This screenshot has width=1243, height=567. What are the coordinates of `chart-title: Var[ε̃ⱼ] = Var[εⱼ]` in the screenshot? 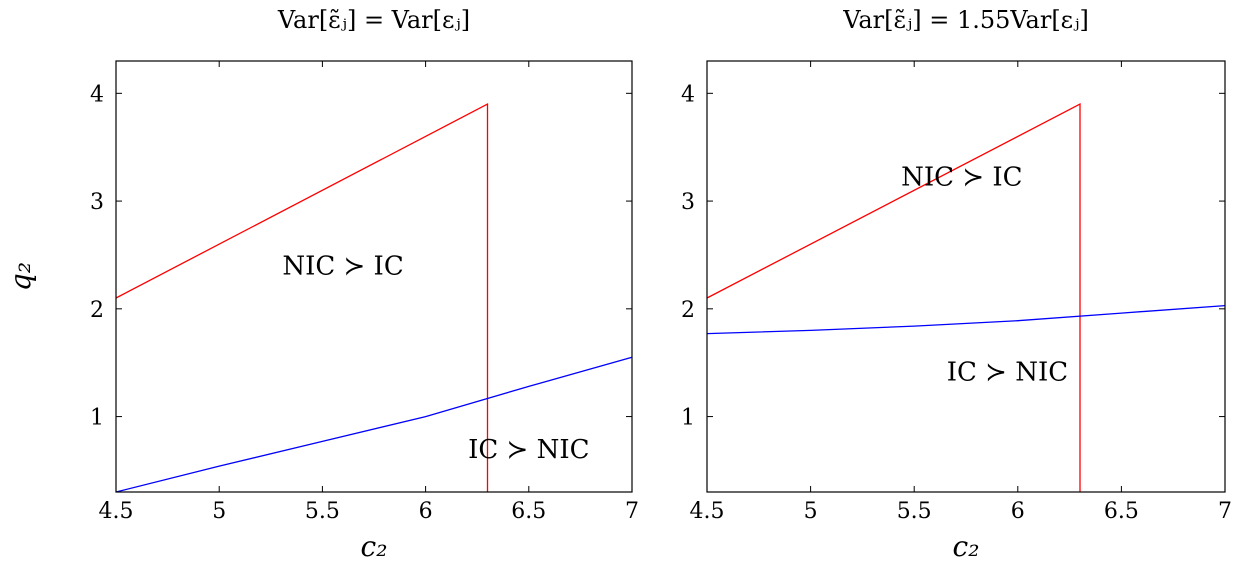 It's located at (373, 20).